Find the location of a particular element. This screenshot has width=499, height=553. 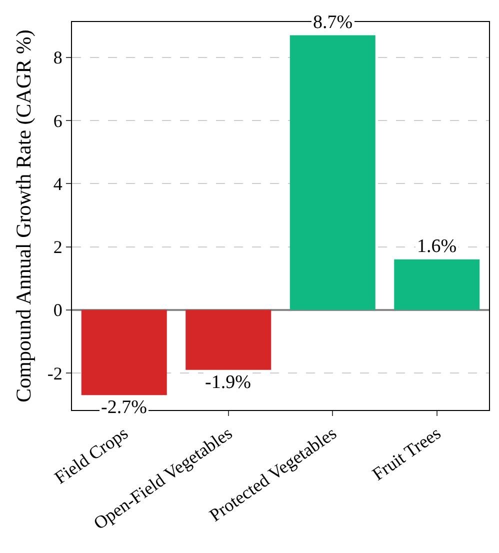

y-tick-label: 0 is located at coordinates (57, 310).